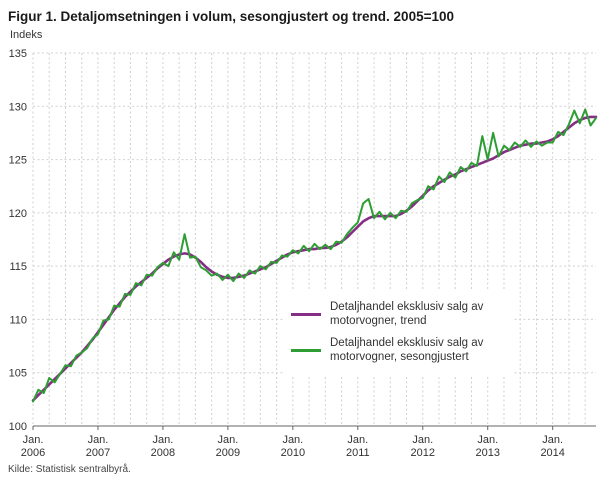 The height and width of the screenshot is (488, 610). I want to click on svg-text: 2013, so click(487, 453).